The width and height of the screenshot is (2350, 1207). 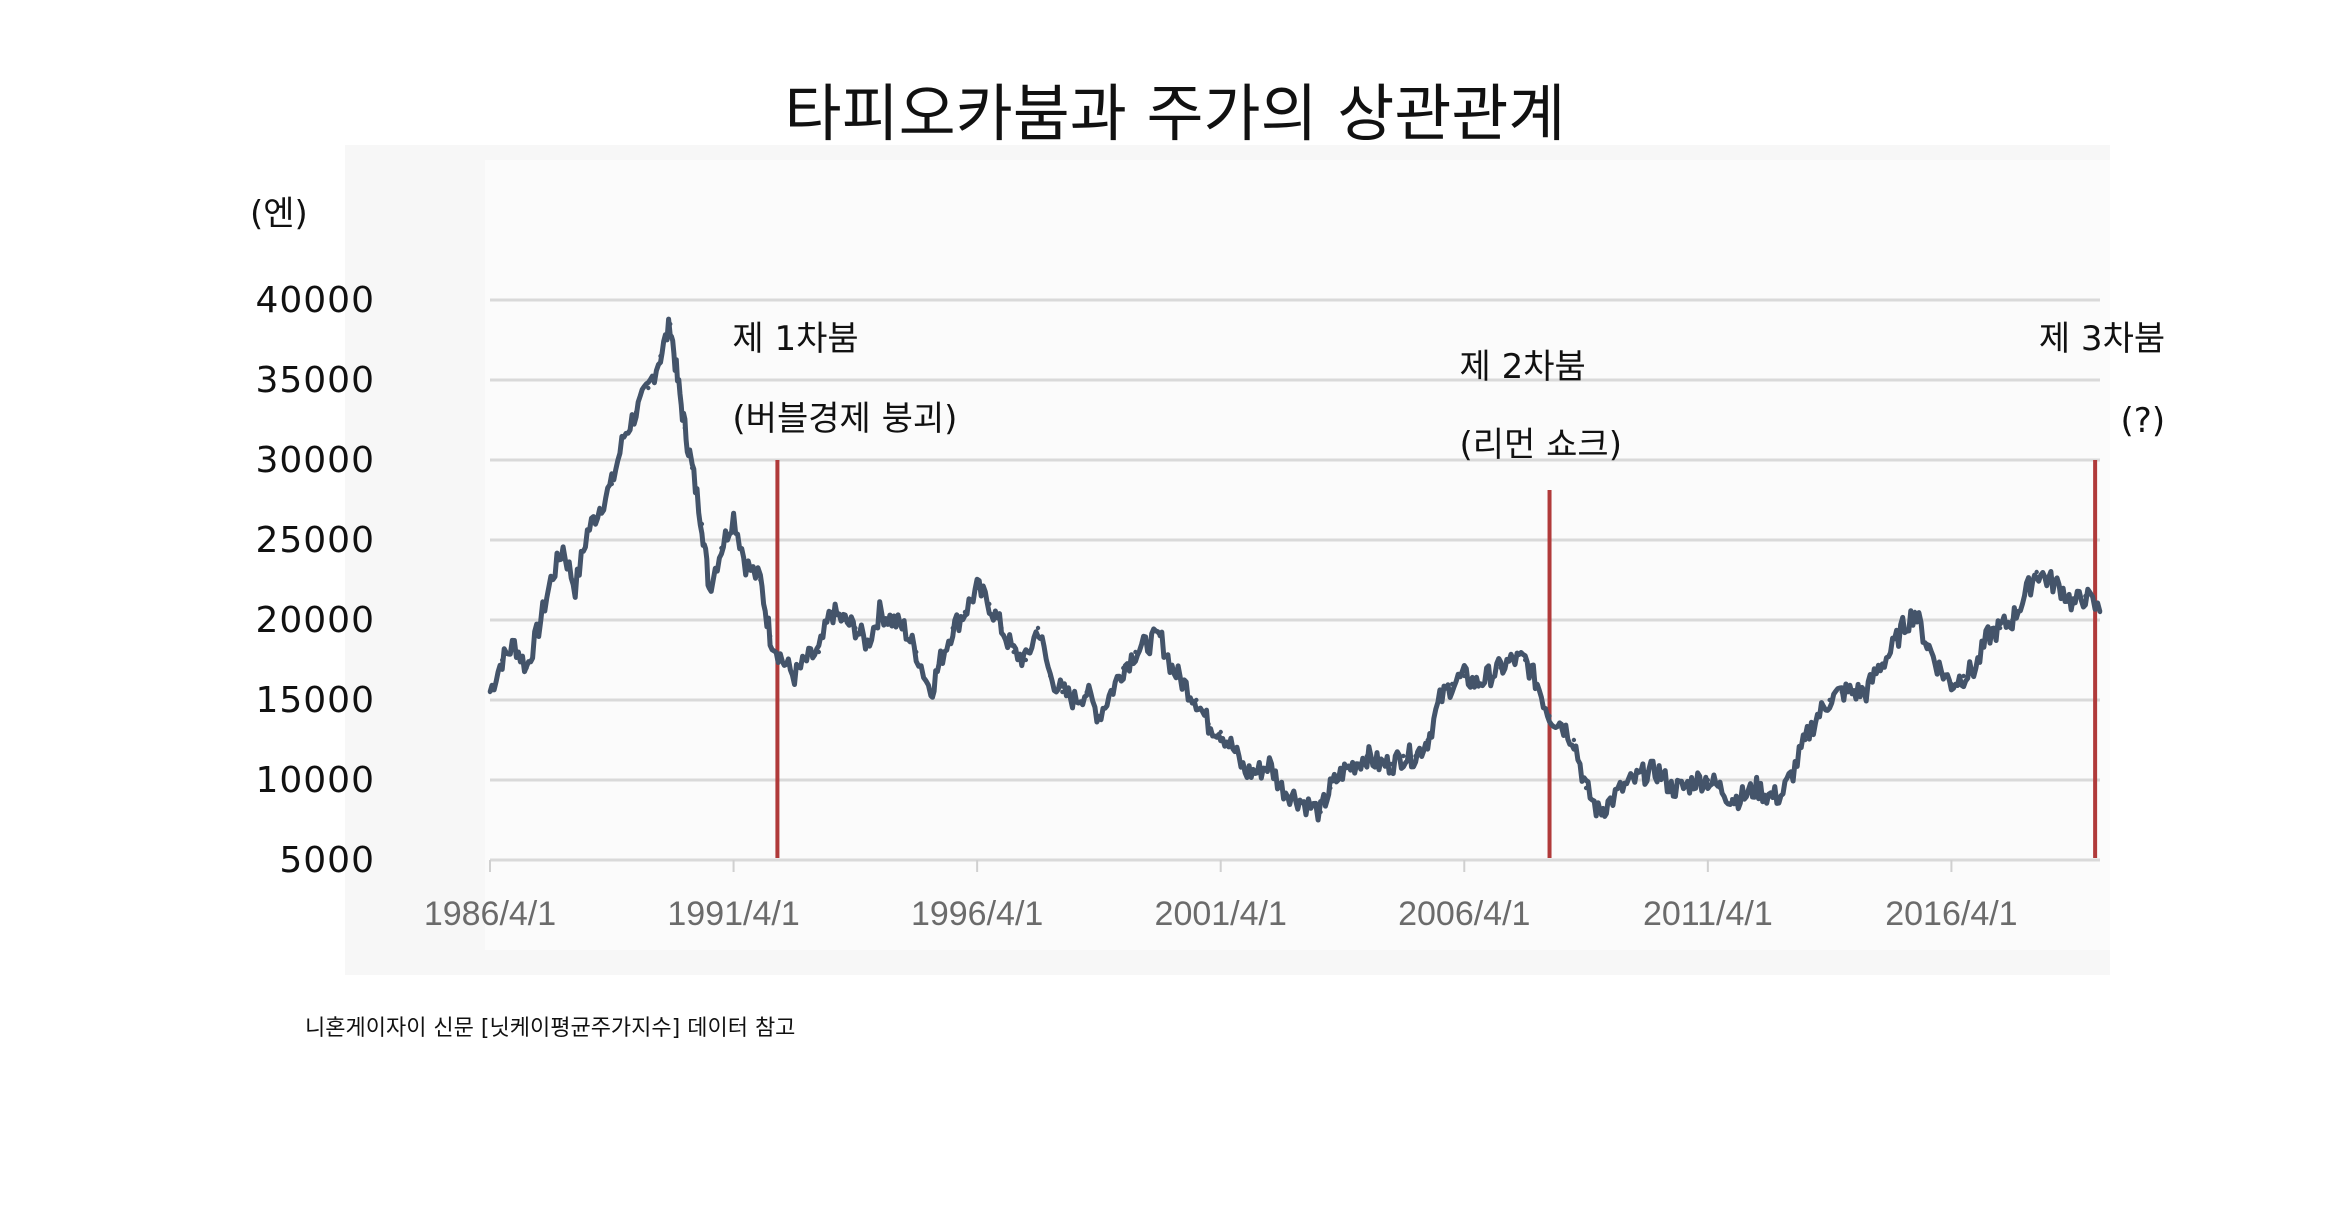 I want to click on y-axis-unit-label: (엔), so click(x=279, y=214).